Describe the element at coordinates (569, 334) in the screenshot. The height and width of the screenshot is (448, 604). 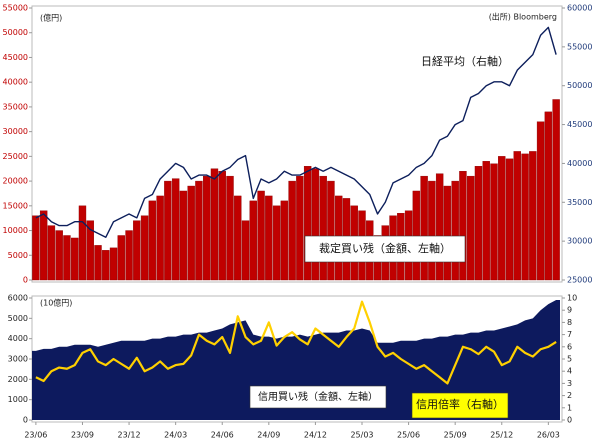
I see `y2-tick-label: 7` at that location.